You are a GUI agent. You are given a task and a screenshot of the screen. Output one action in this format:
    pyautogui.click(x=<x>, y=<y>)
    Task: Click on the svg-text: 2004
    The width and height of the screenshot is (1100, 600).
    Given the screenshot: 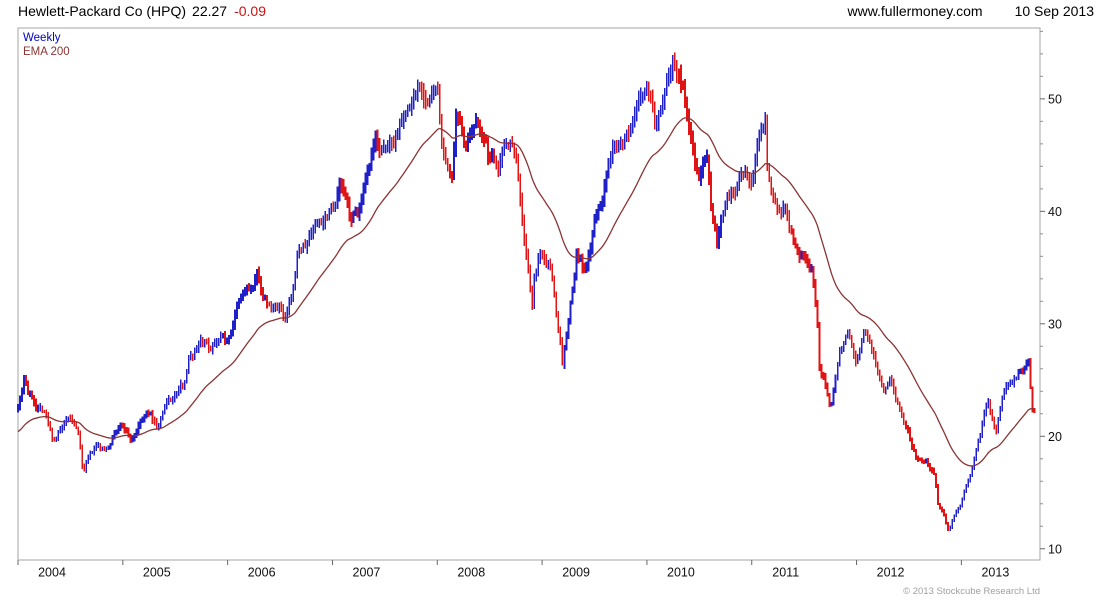 What is the action you would take?
    pyautogui.click(x=52, y=573)
    